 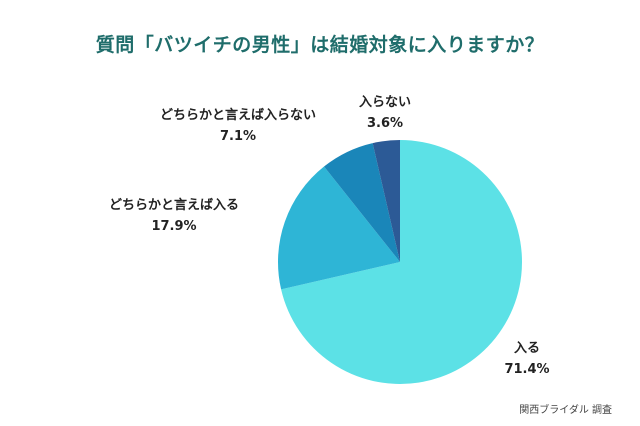 What do you see at coordinates (385, 102) in the screenshot?
I see `slice-label-name-3: 入らない` at bounding box center [385, 102].